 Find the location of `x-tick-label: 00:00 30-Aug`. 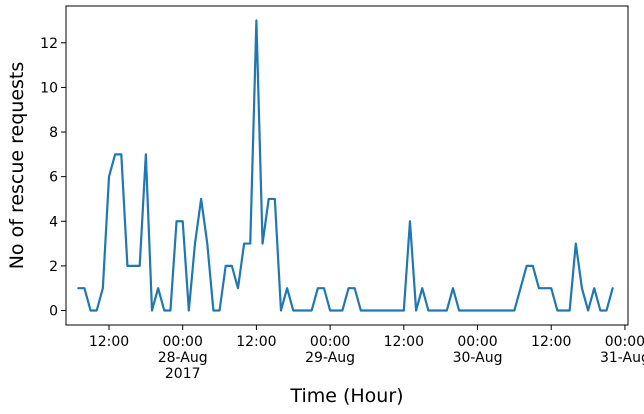

x-tick-label: 00:00 30-Aug is located at coordinates (478, 350).